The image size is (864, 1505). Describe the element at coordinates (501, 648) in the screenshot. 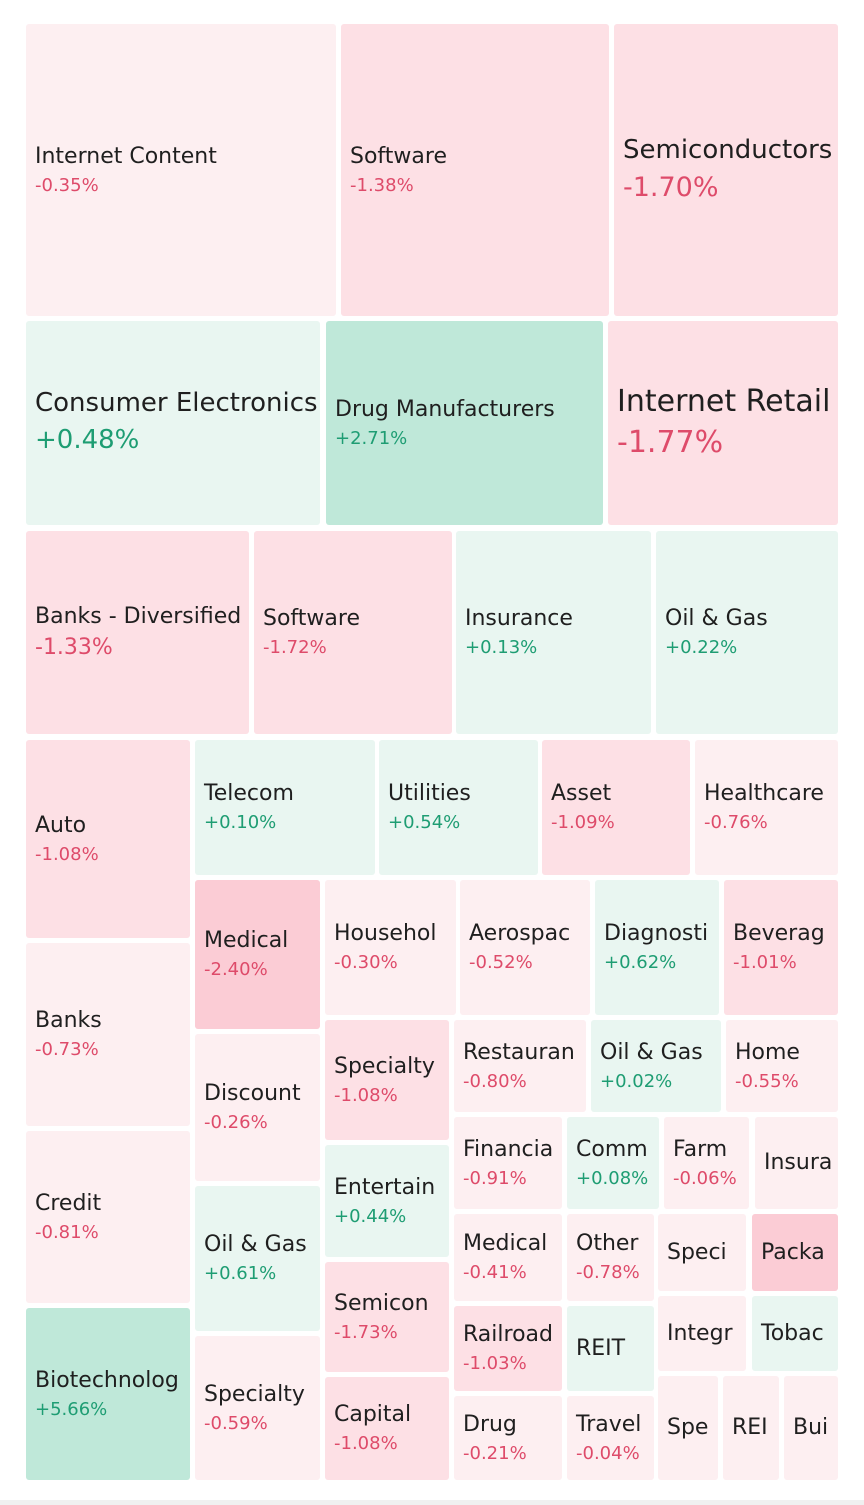

I see `tile-change: +0.13%` at that location.